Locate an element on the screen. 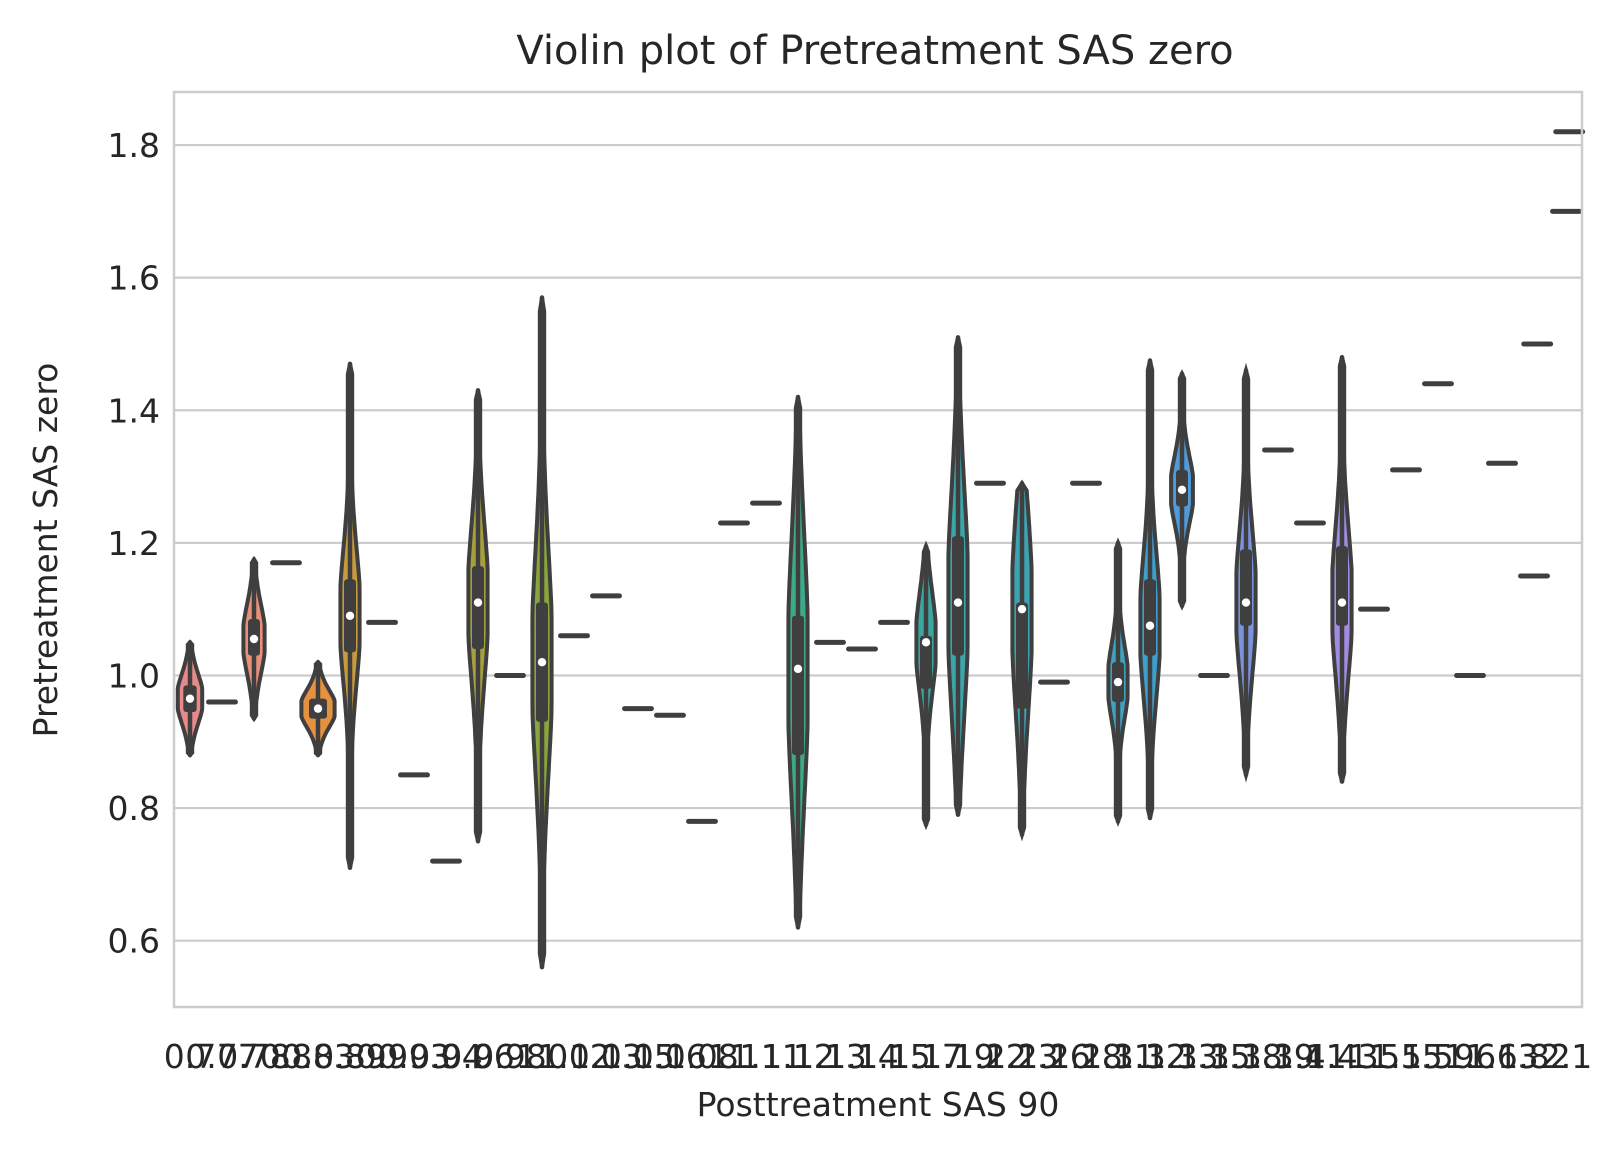 The height and width of the screenshot is (1149, 1620). x-tick-label: 1.22 is located at coordinates (989, 1056).